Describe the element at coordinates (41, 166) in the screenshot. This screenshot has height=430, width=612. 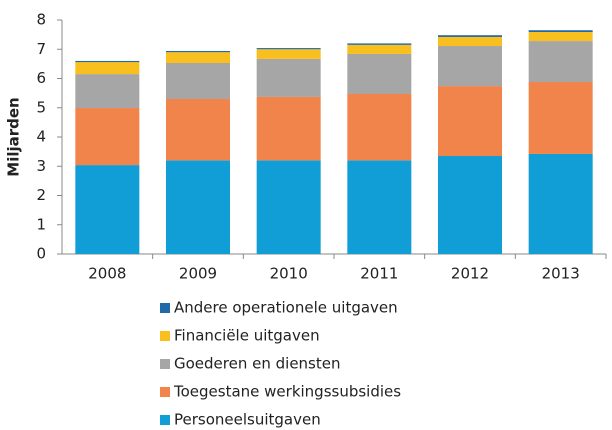
I see `y-tick-label: 3` at that location.